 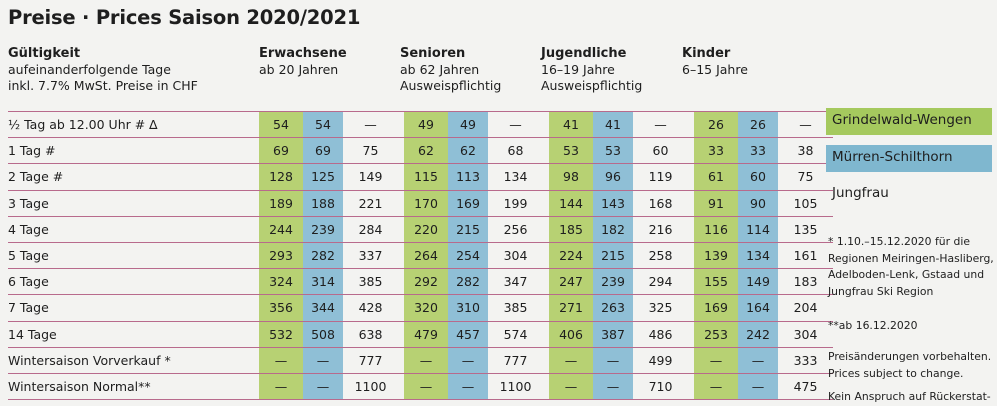 I want to click on price-cell: 41, so click(x=571, y=124).